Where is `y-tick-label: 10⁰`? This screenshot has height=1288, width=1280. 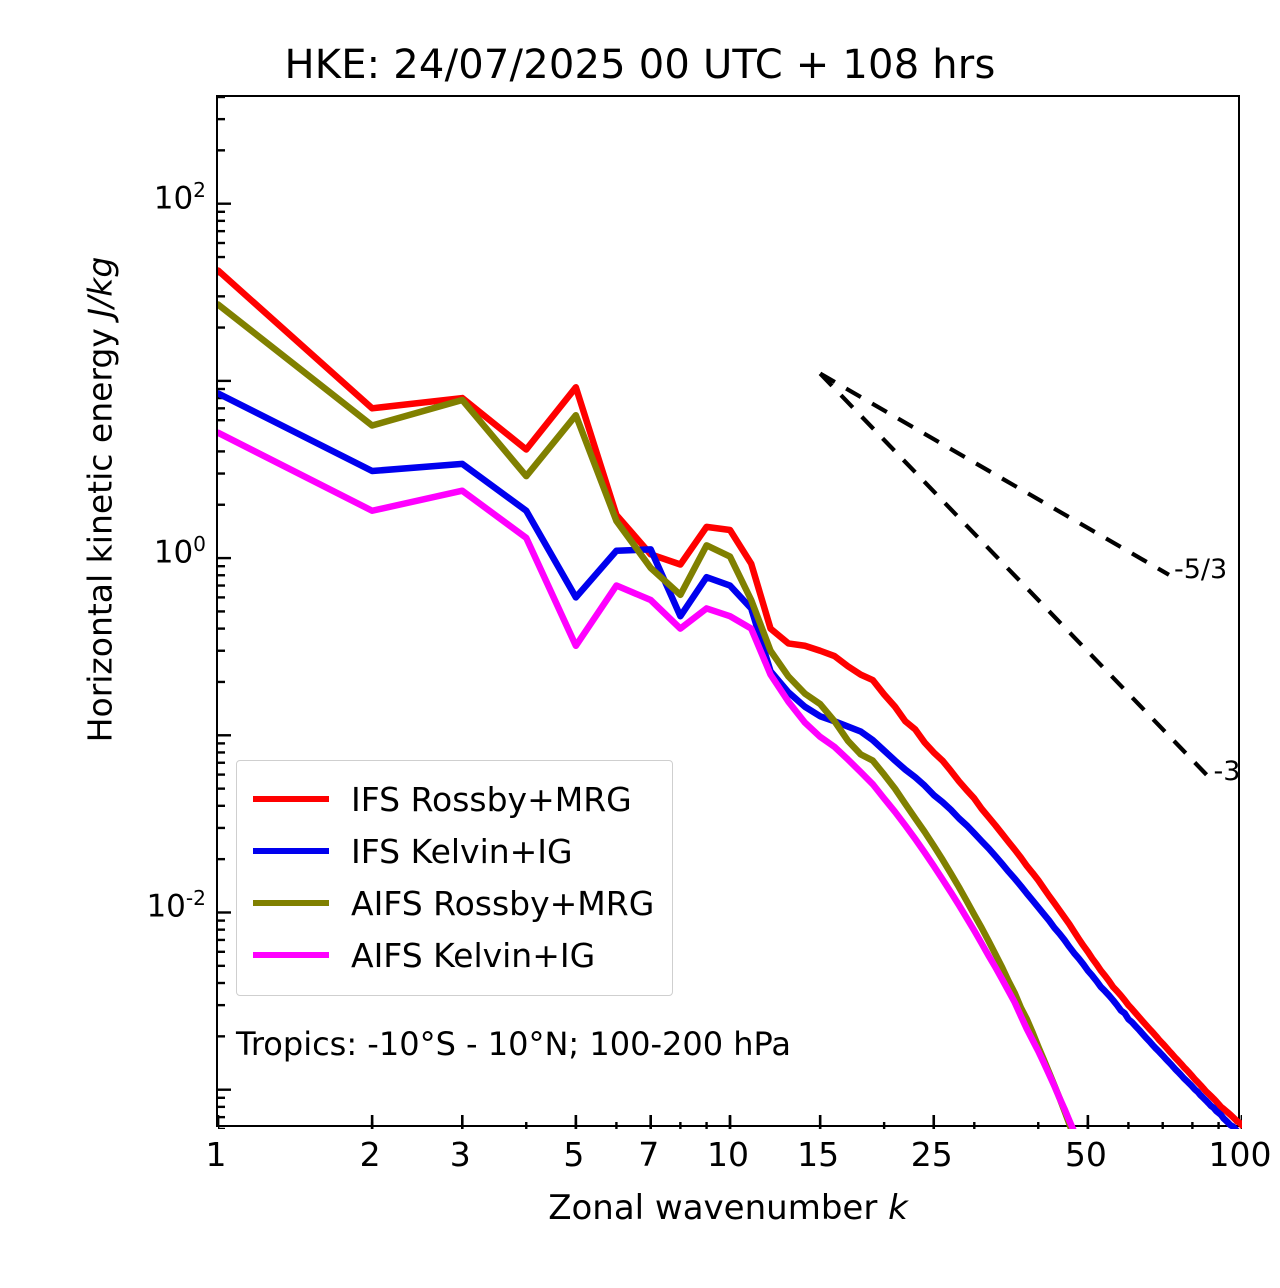 y-tick-label: 10⁰ is located at coordinates (179, 551).